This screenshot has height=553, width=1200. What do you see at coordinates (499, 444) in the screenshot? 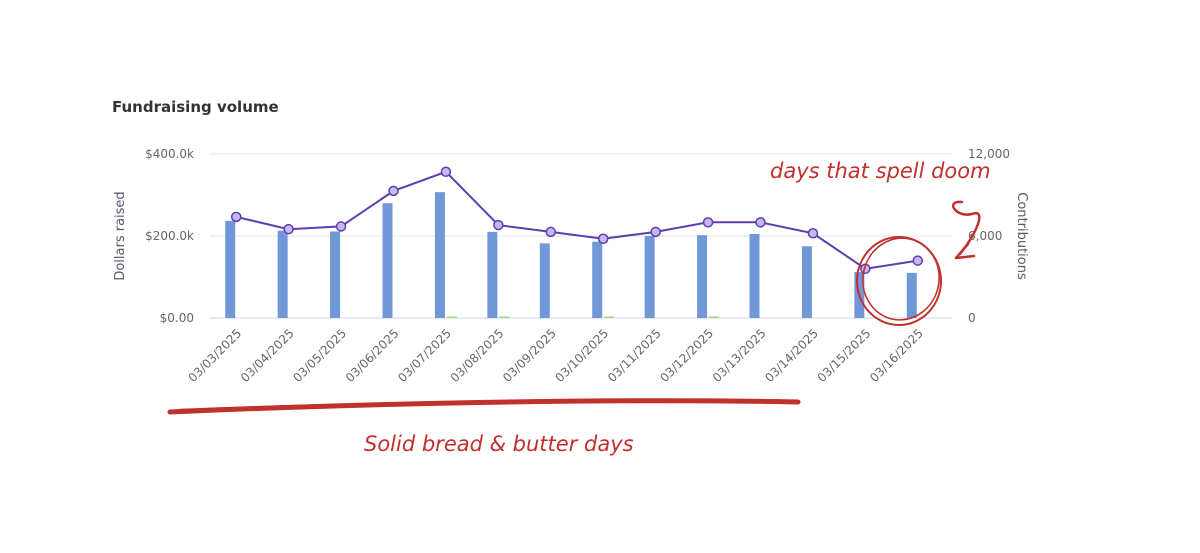
I see `annotation-bread-butter-text: Solid bread & butter days` at bounding box center [499, 444].